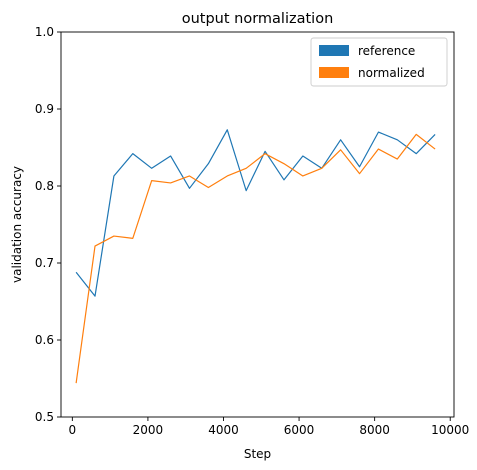  What do you see at coordinates (223, 430) in the screenshot?
I see `x-tick-label: 4000` at bounding box center [223, 430].